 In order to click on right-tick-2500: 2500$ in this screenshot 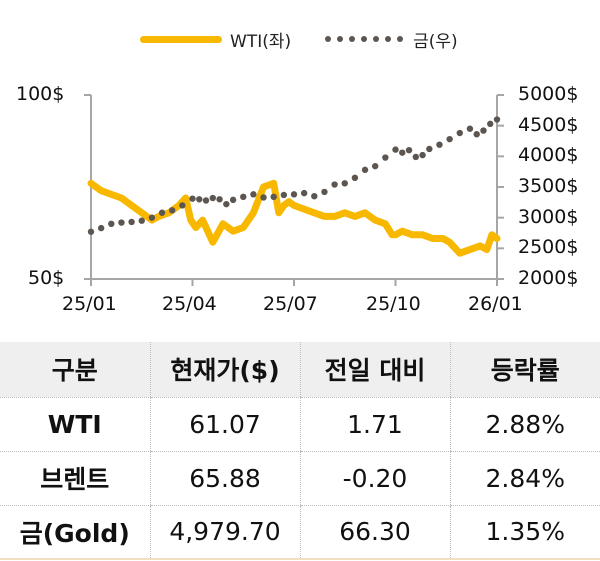, I will do `click(548, 247)`.